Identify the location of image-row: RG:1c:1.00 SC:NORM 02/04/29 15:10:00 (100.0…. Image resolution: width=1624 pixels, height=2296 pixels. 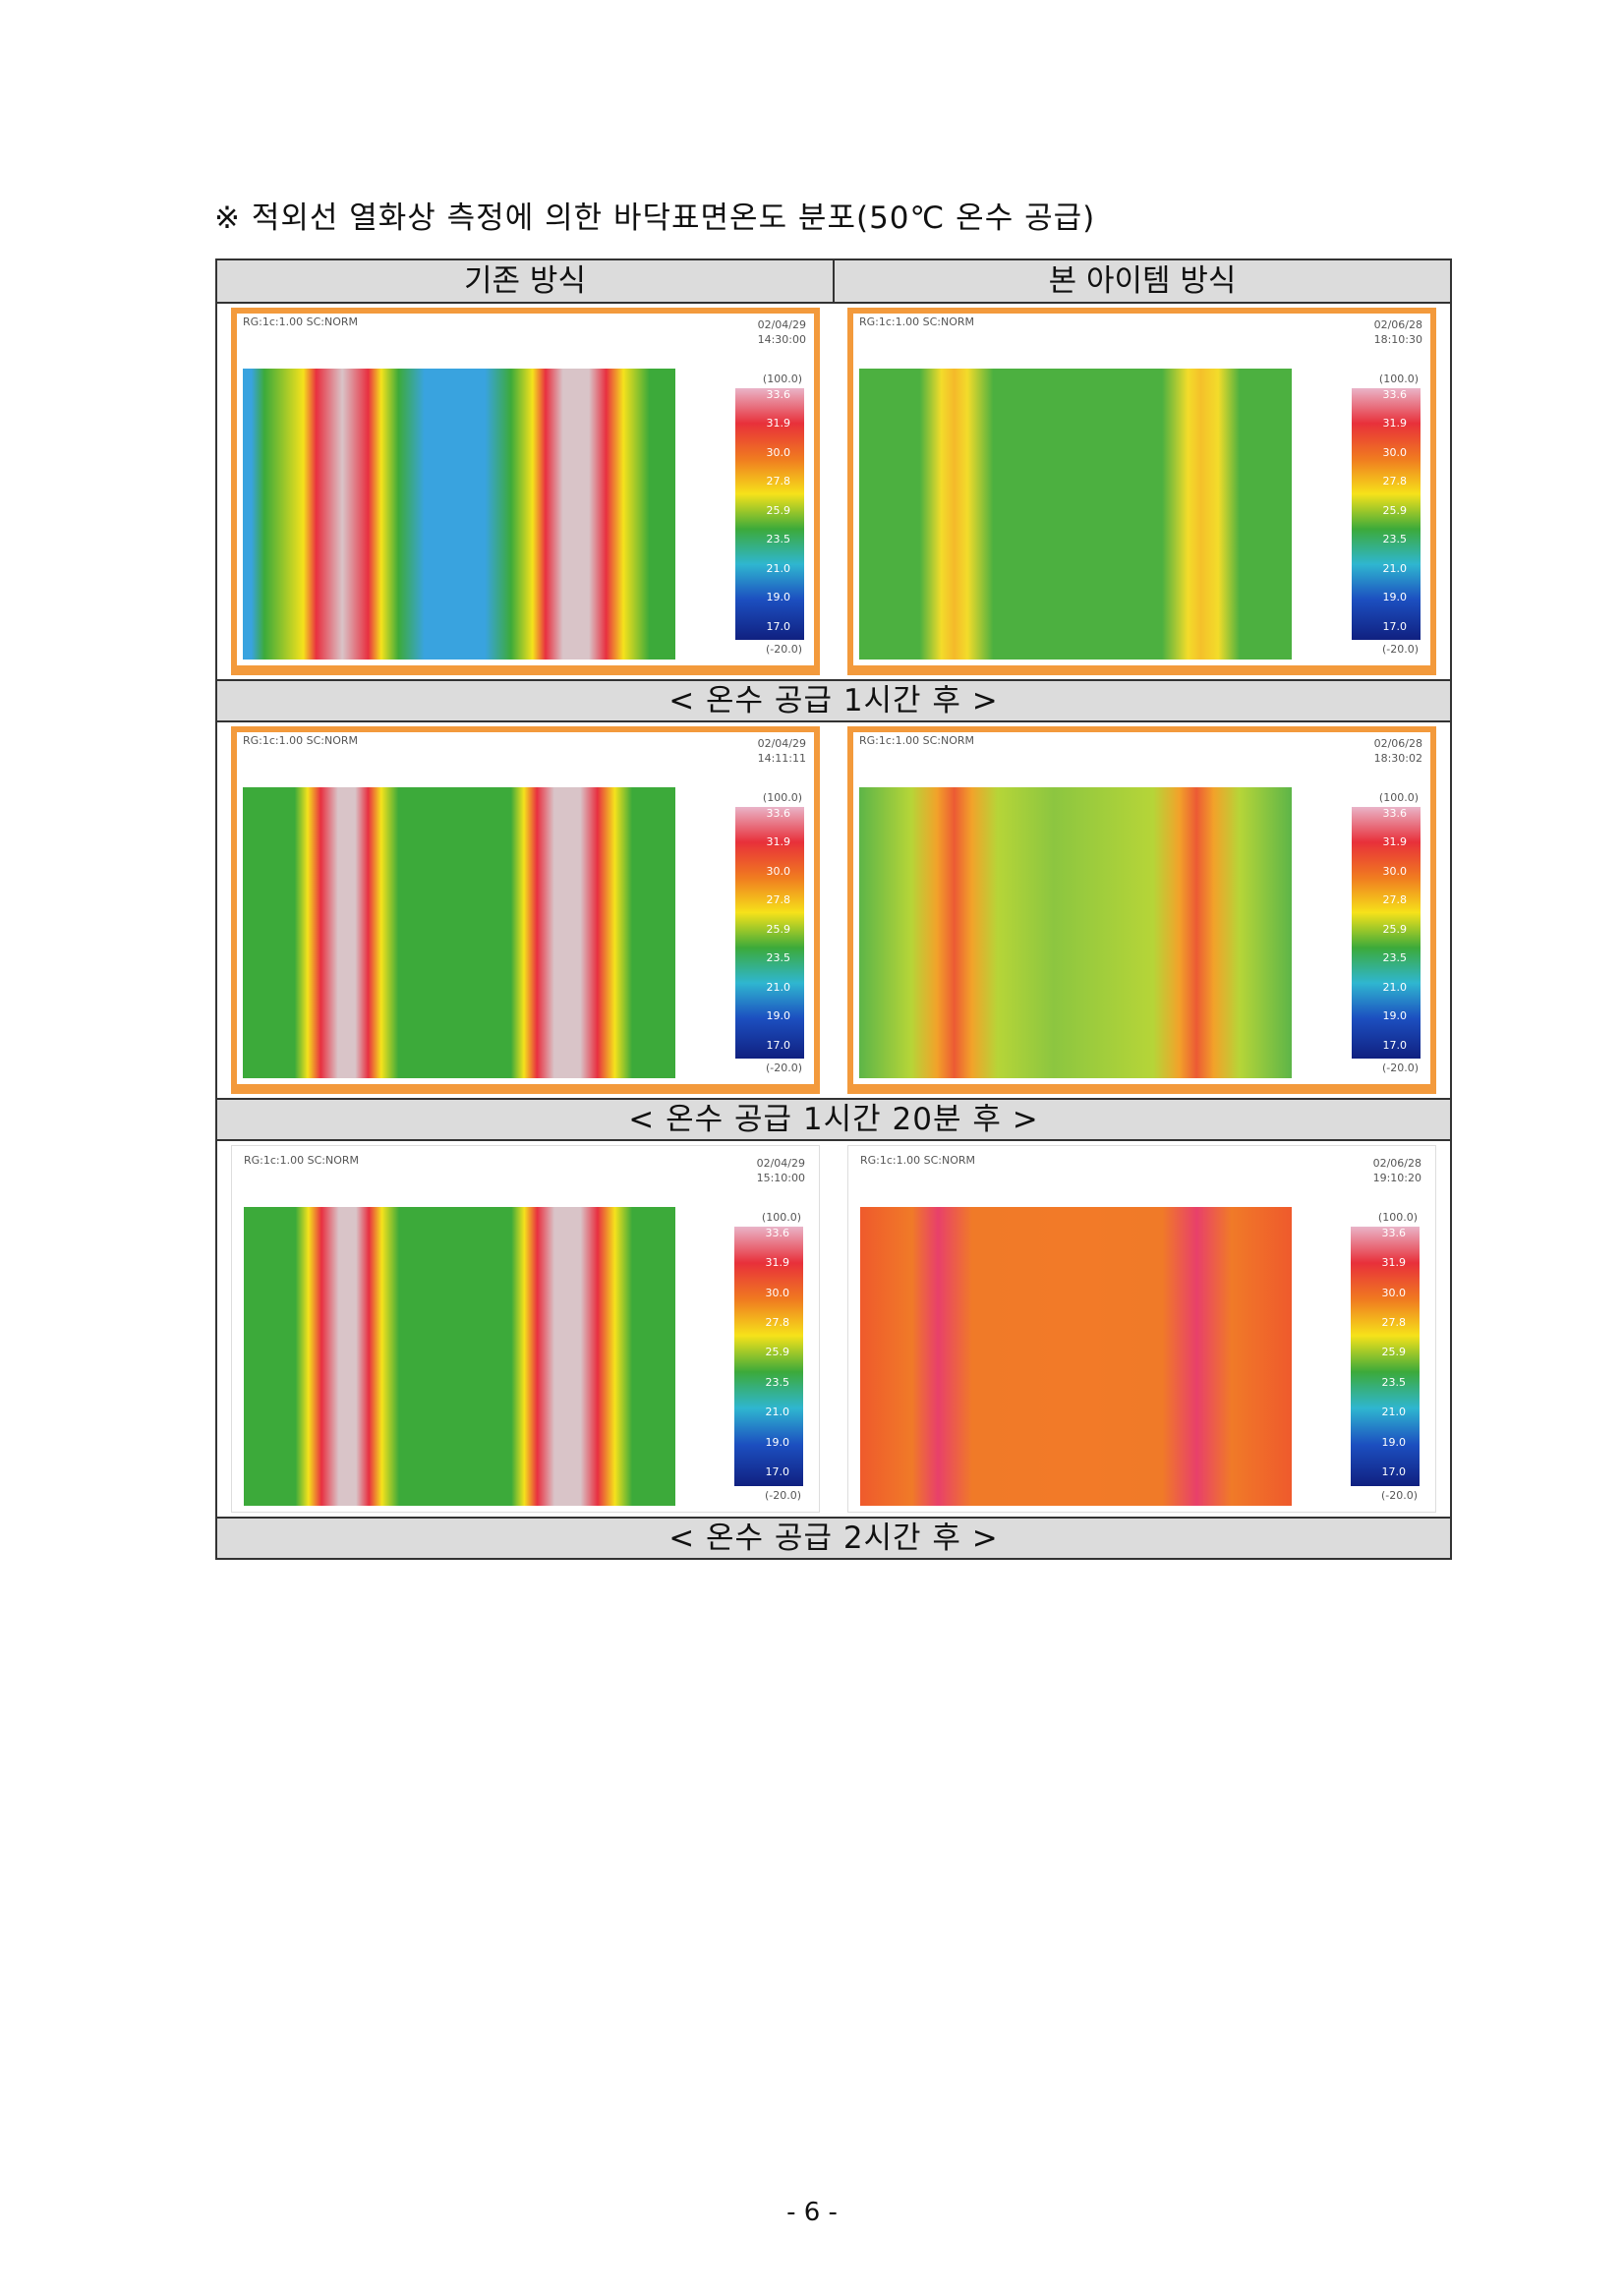
(833, 1329).